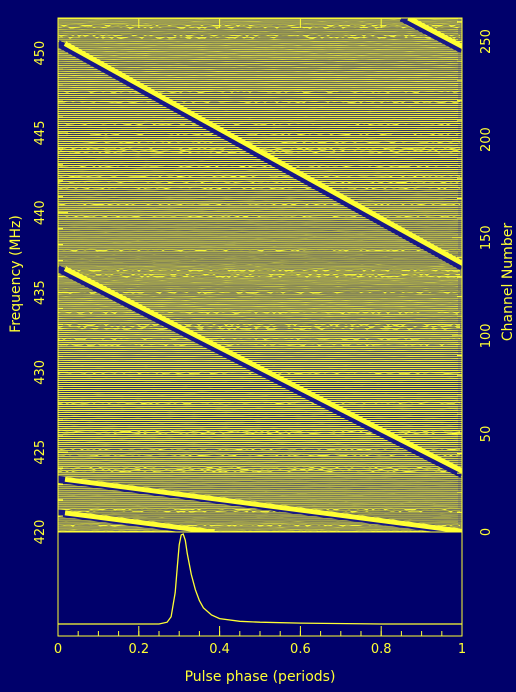 This screenshot has height=692, width=516. I want to click on right-tick-label: 100, so click(486, 335).